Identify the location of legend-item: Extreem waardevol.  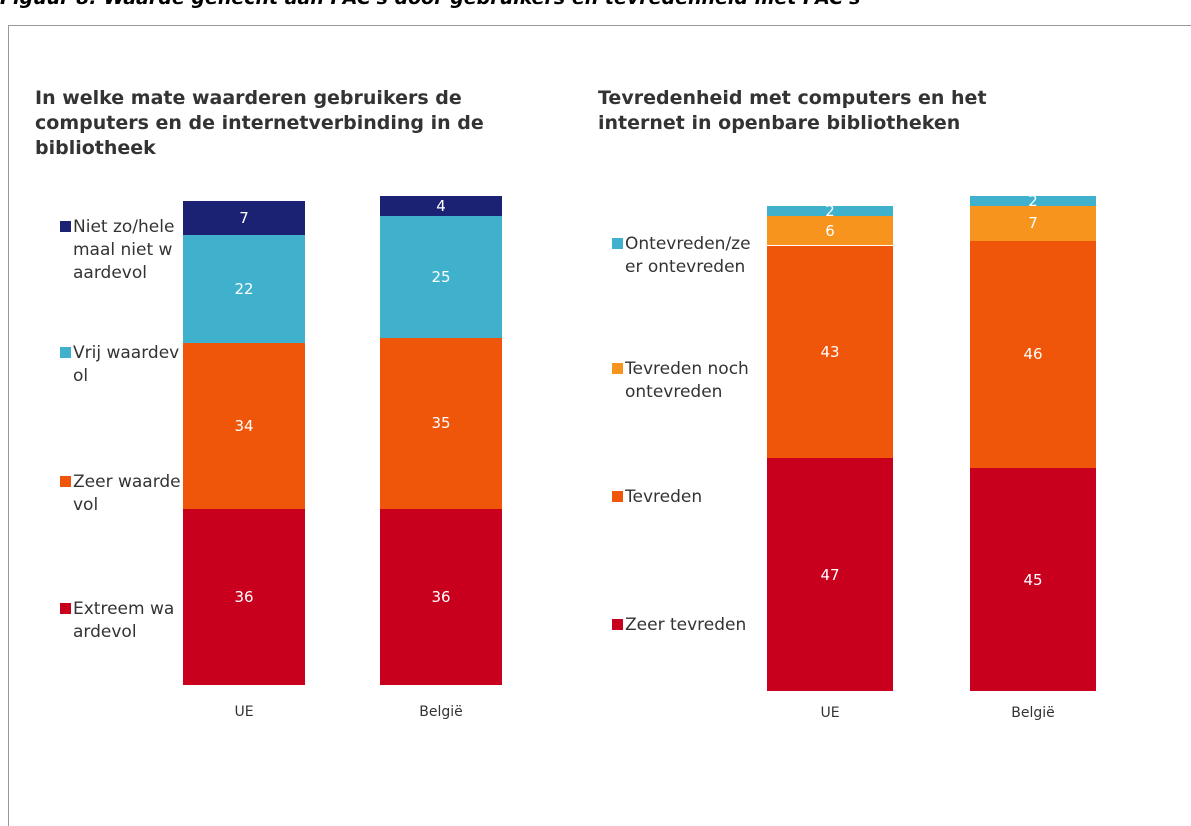
(121, 621).